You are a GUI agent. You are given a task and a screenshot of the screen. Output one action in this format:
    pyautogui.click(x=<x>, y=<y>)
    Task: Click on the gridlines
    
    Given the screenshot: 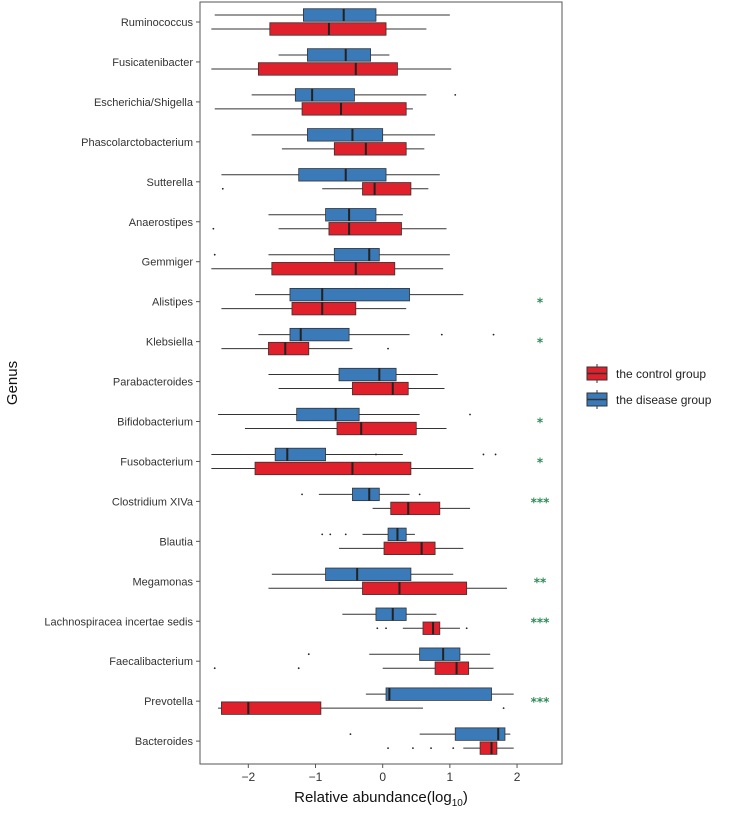 What is the action you would take?
    pyautogui.click(x=198, y=381)
    